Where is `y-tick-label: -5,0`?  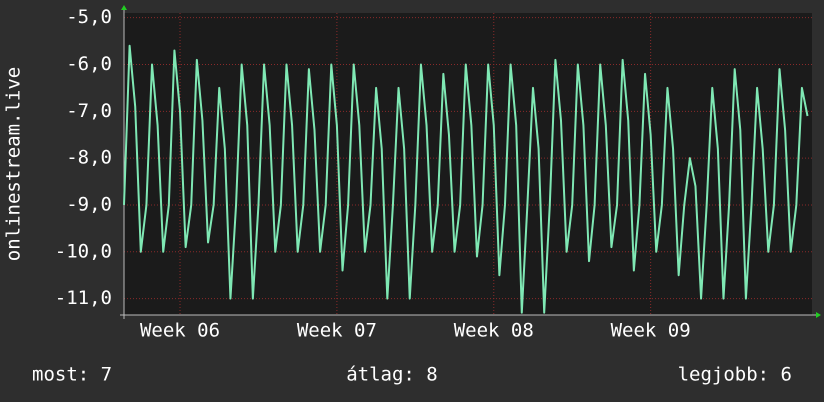
y-tick-label: -5,0 is located at coordinates (89, 17).